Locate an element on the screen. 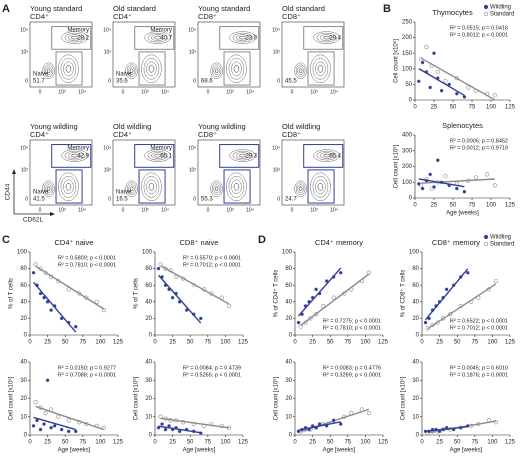  x-tick-label: 75 is located at coordinates (474, 343).